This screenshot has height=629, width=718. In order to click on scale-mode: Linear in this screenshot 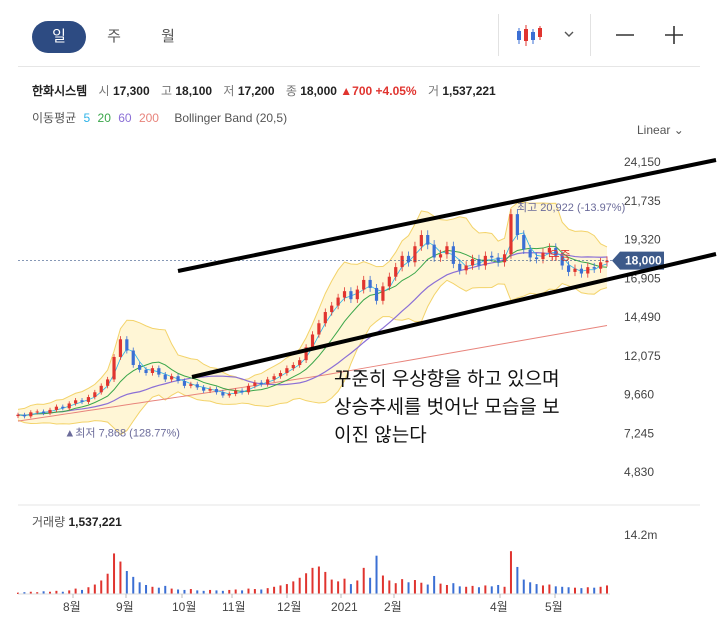, I will do `click(654, 130)`.